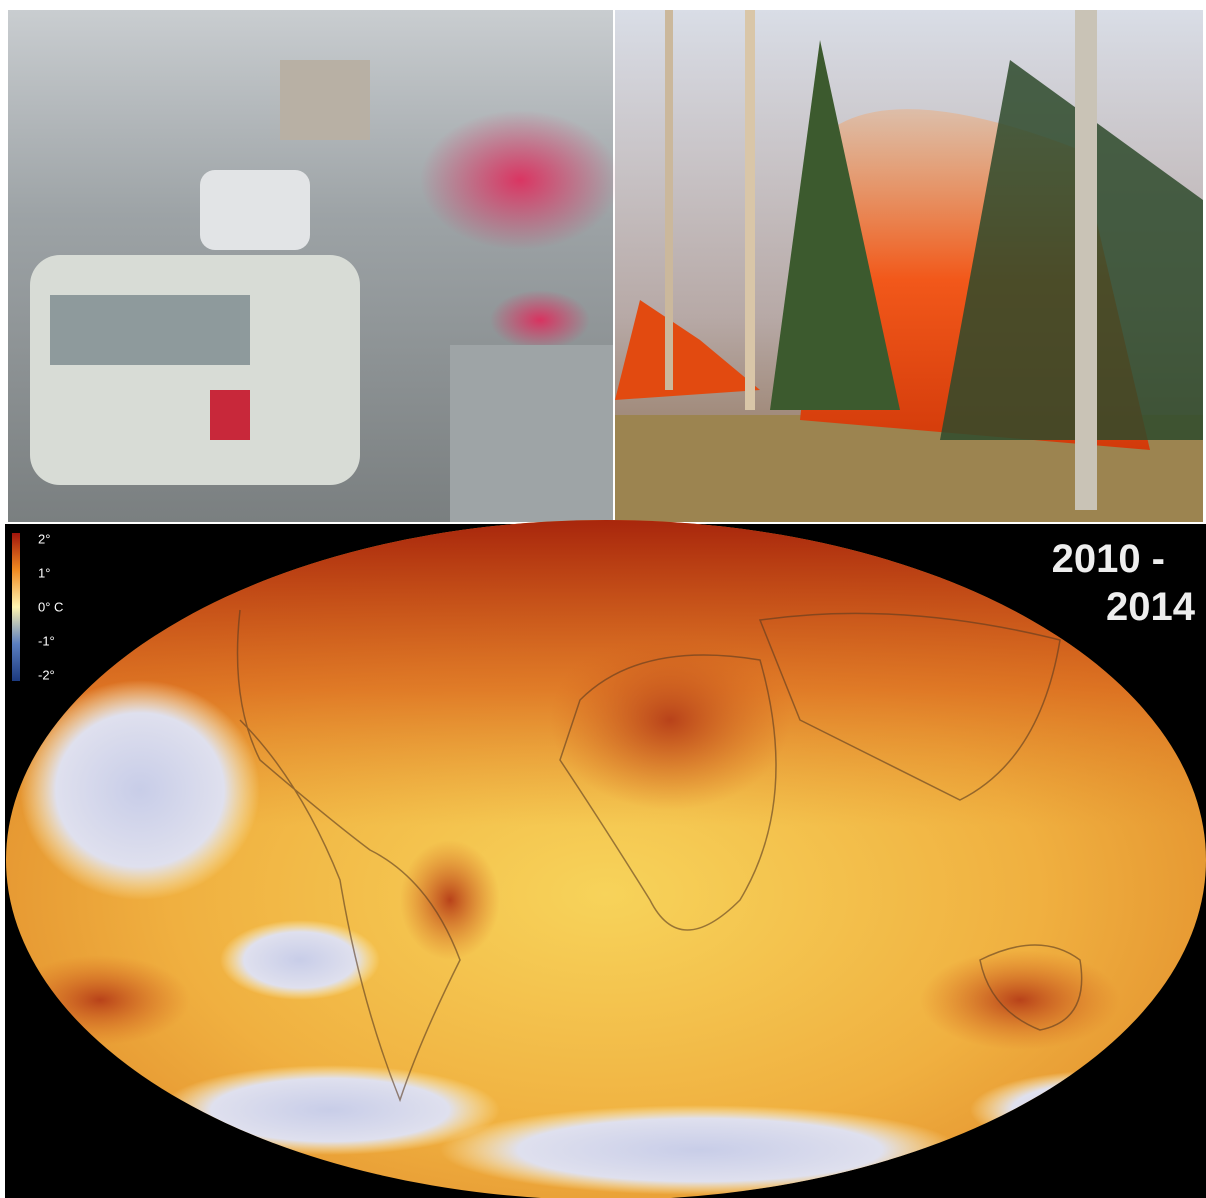  Describe the element at coordinates (150, 330) in the screenshot. I see `taxi-window` at that location.